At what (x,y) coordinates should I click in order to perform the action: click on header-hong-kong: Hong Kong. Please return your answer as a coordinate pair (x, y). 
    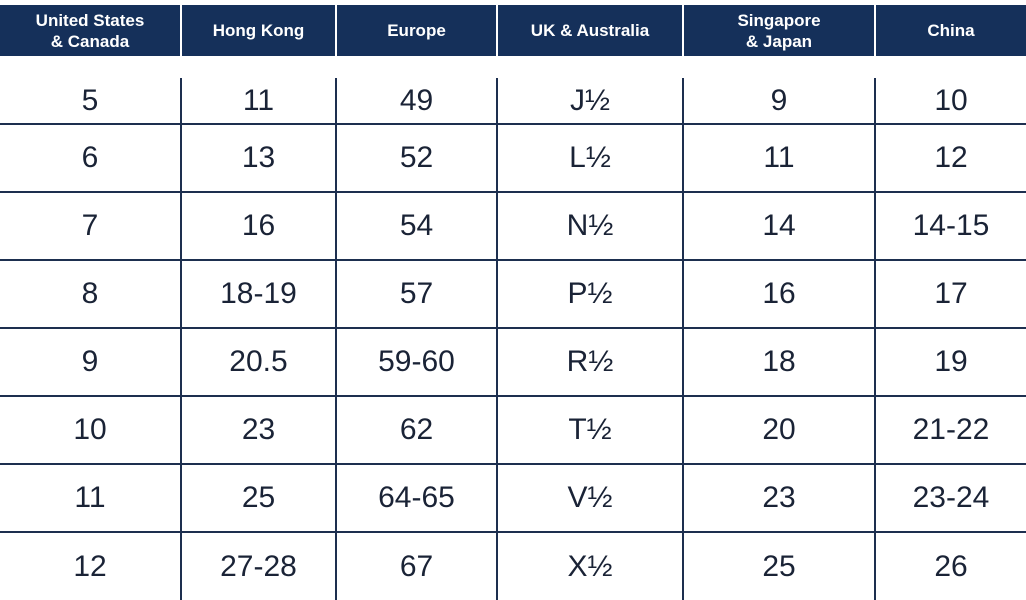
    Looking at the image, I should click on (257, 30).